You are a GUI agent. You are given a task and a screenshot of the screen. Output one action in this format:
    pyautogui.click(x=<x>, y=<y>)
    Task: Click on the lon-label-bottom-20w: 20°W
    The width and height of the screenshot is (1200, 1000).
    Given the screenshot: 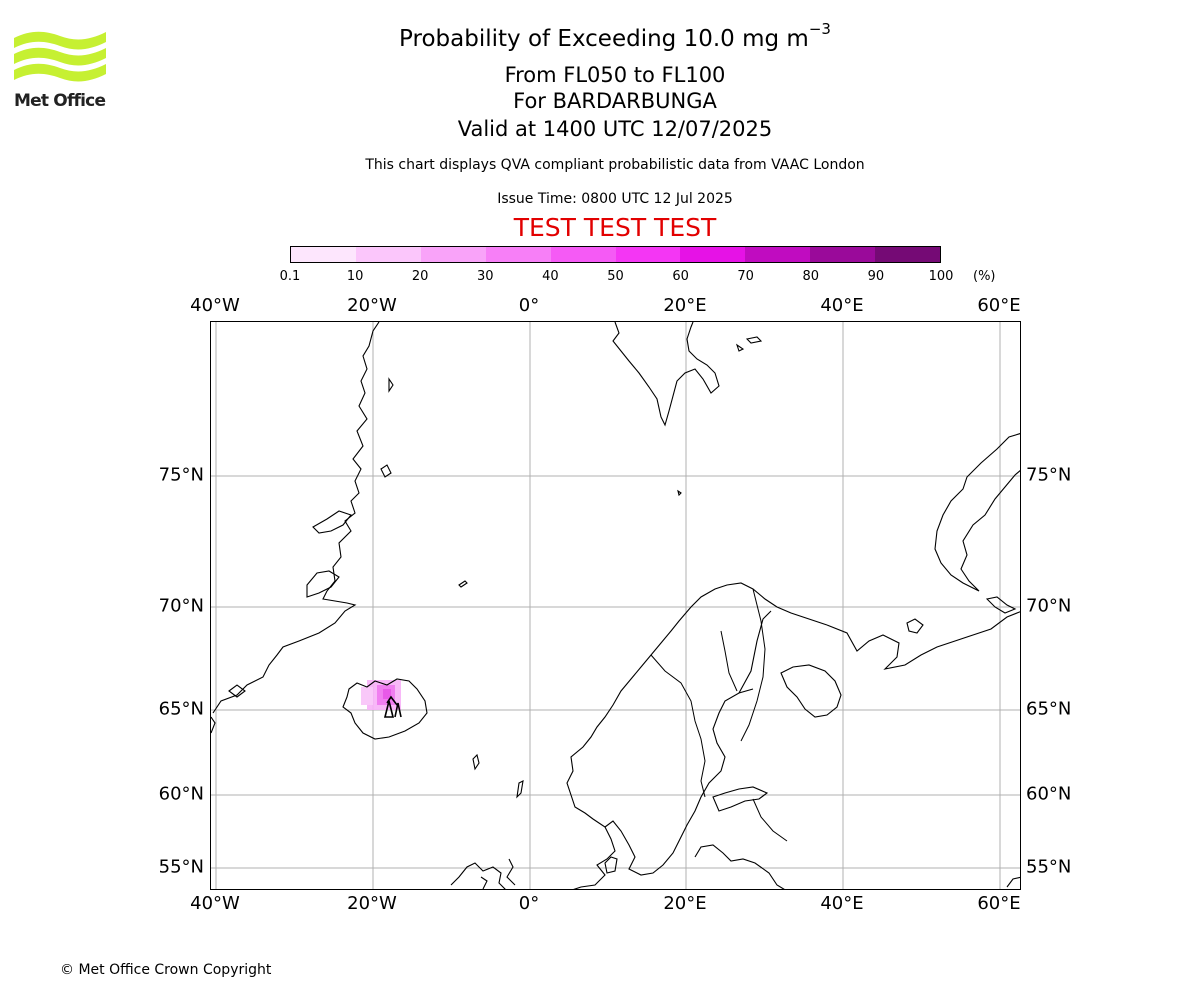 What is the action you would take?
    pyautogui.click(x=372, y=903)
    